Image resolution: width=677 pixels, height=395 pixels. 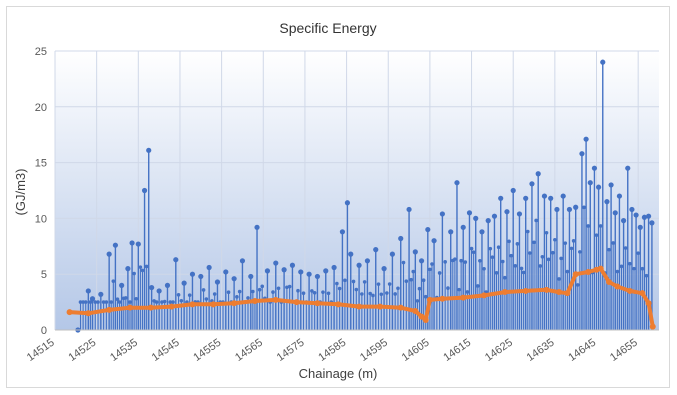 I want to click on chart-title: Specific Energy, so click(x=327, y=28).